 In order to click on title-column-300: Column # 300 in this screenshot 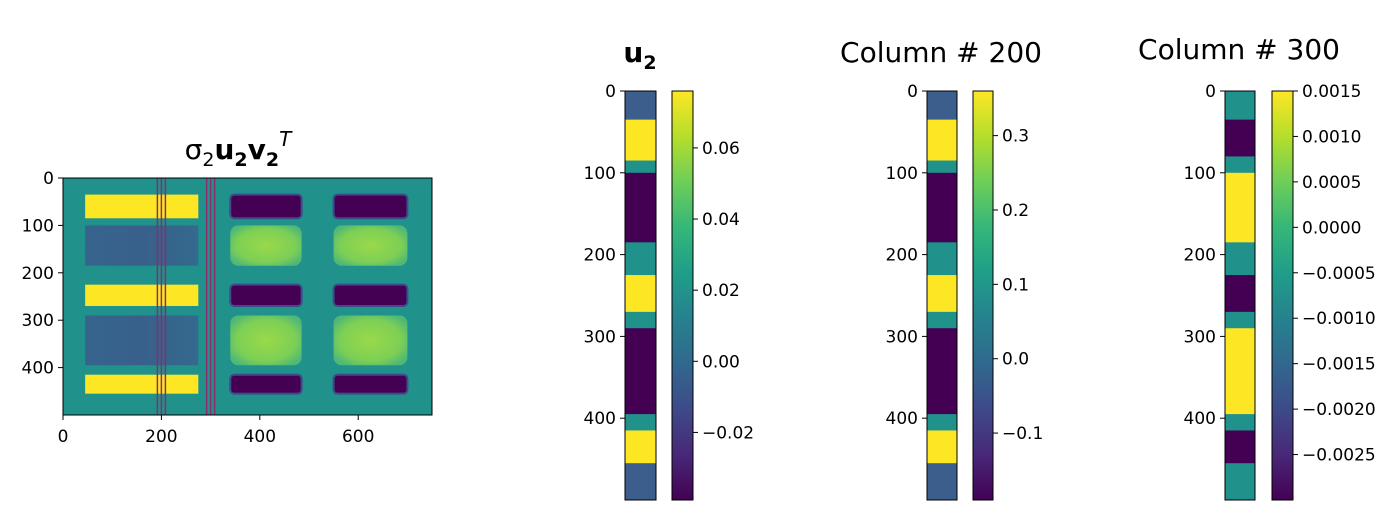, I will do `click(1239, 49)`.